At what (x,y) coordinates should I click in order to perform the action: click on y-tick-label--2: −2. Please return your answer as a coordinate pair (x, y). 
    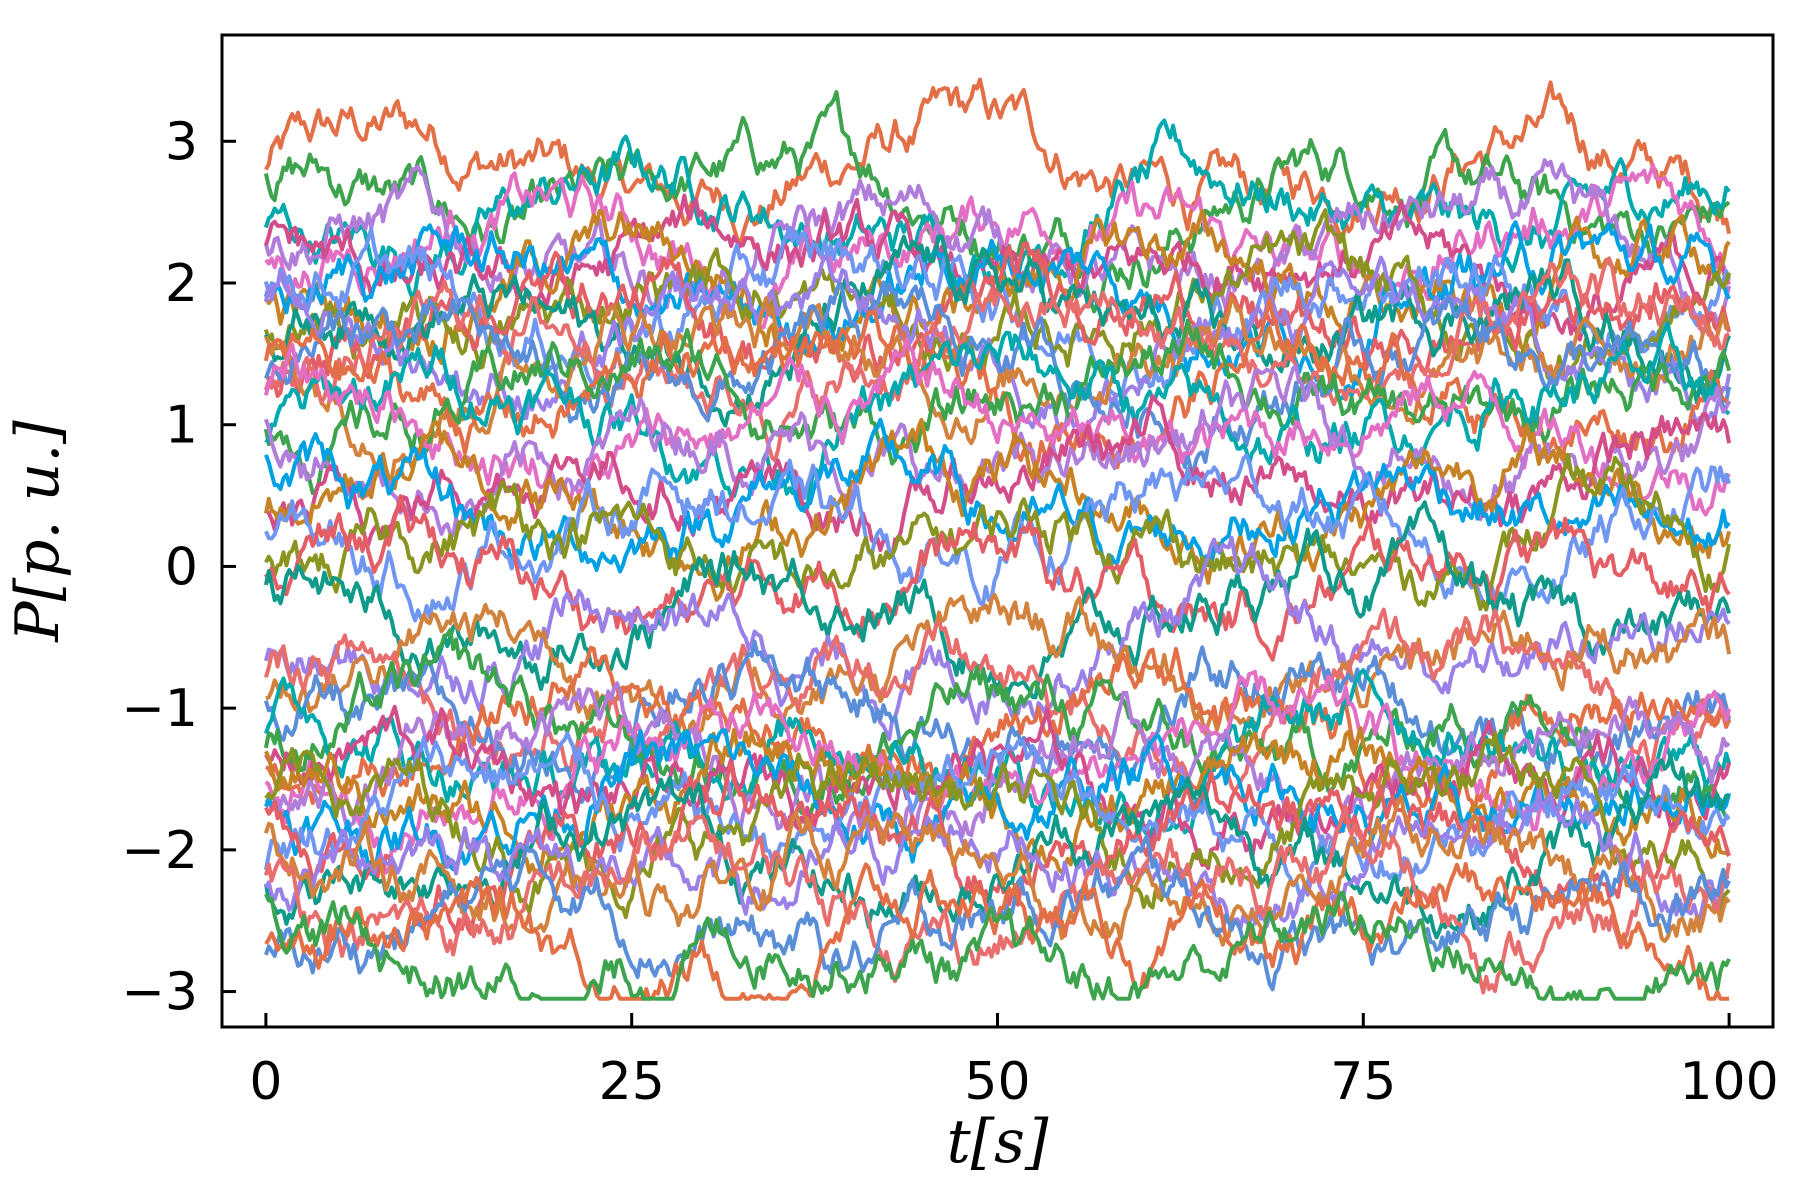
    Looking at the image, I should click on (159, 851).